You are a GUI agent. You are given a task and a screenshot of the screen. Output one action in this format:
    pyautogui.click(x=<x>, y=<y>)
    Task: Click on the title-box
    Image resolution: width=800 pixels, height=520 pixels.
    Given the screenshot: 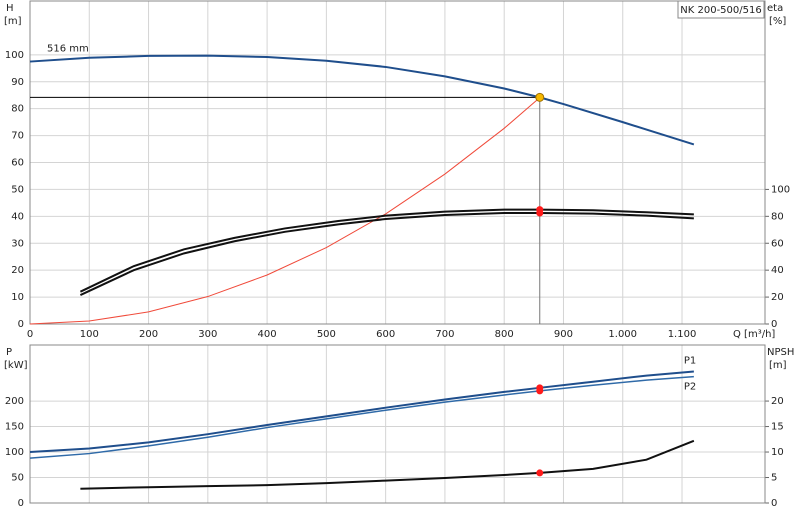 What is the action you would take?
    pyautogui.click(x=721, y=9)
    